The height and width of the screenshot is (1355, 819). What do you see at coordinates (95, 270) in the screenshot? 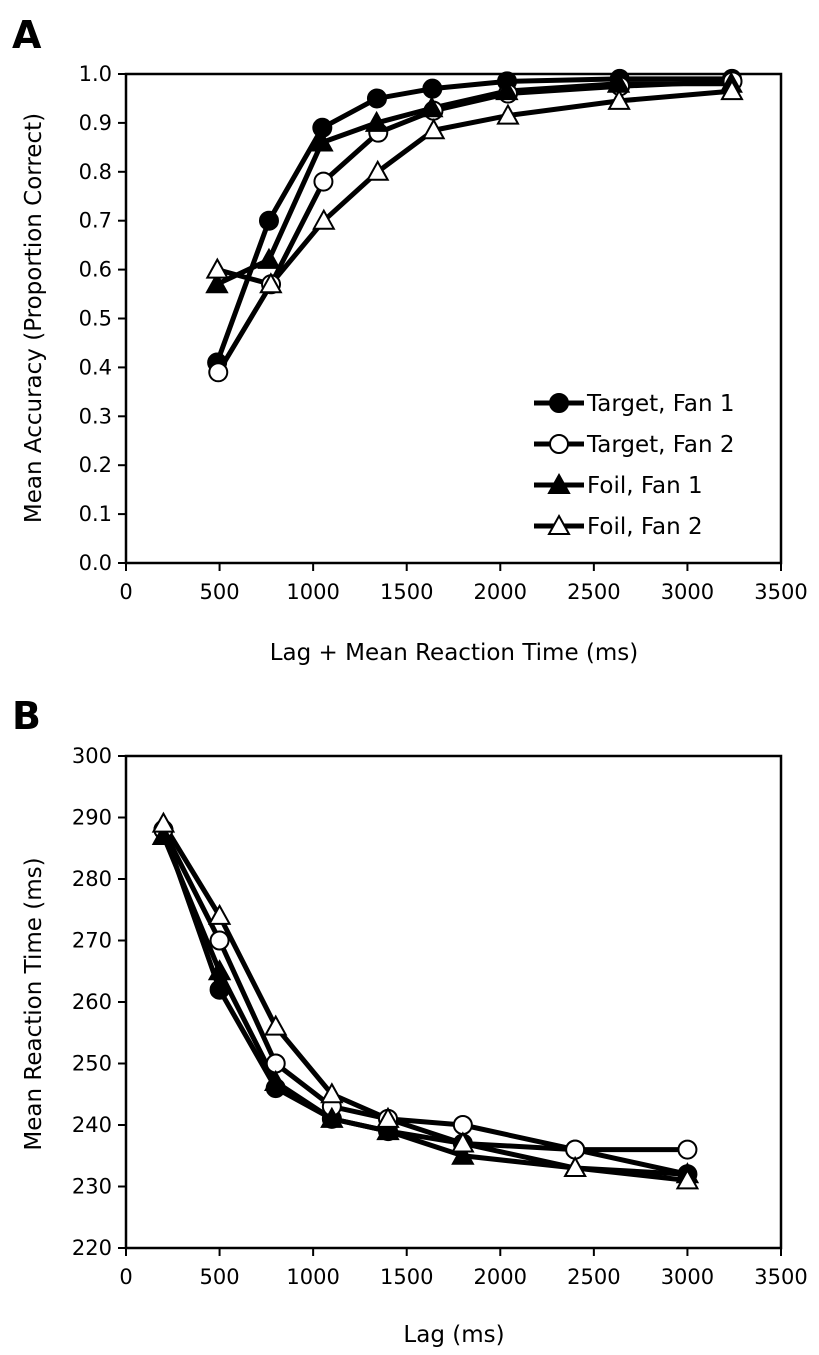
I see `panel-a-y-tick-label: 0.6` at bounding box center [95, 270].